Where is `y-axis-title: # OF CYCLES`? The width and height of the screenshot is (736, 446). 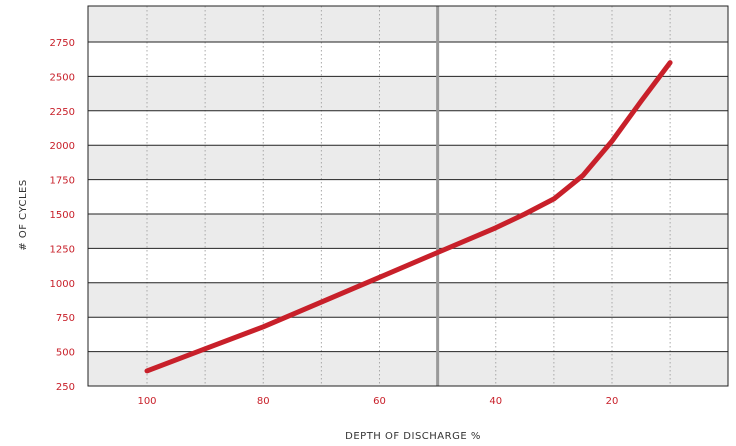
y-axis-title: # OF CYCLES is located at coordinates (23, 214).